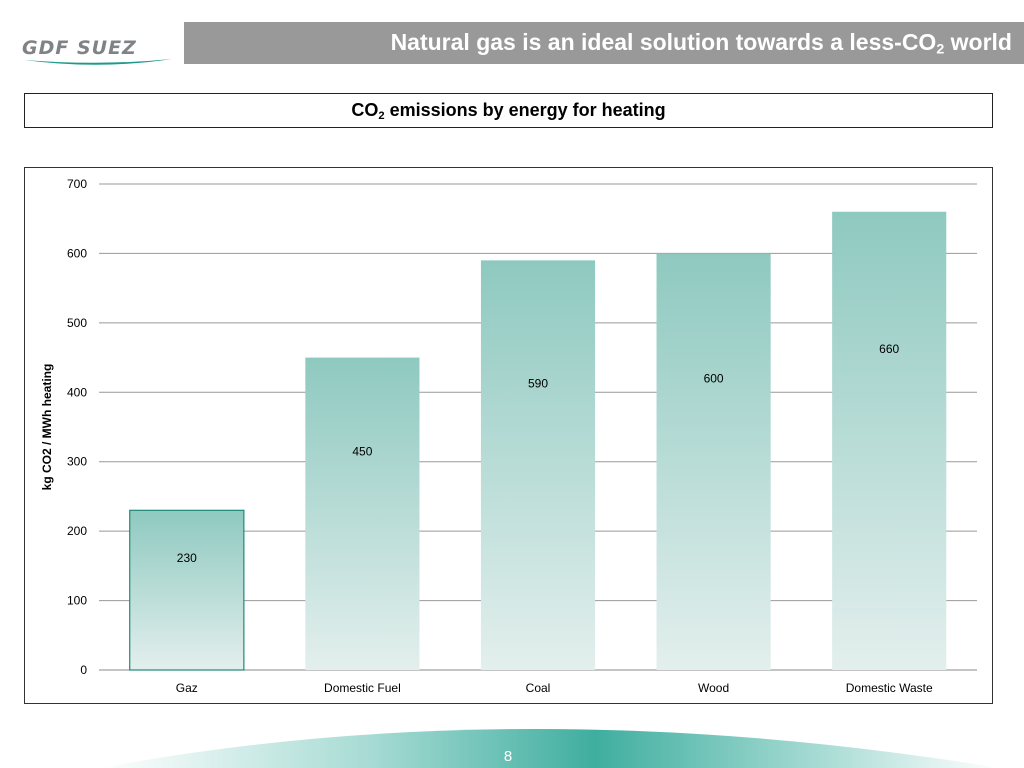 The height and width of the screenshot is (768, 1024). What do you see at coordinates (538, 688) in the screenshot?
I see `x-tick-label: Coal` at bounding box center [538, 688].